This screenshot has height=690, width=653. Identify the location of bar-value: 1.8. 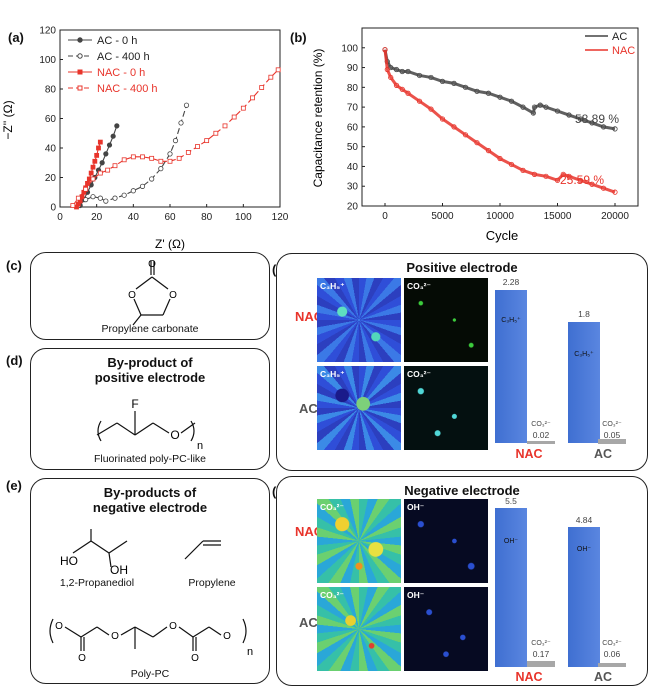
(584, 314).